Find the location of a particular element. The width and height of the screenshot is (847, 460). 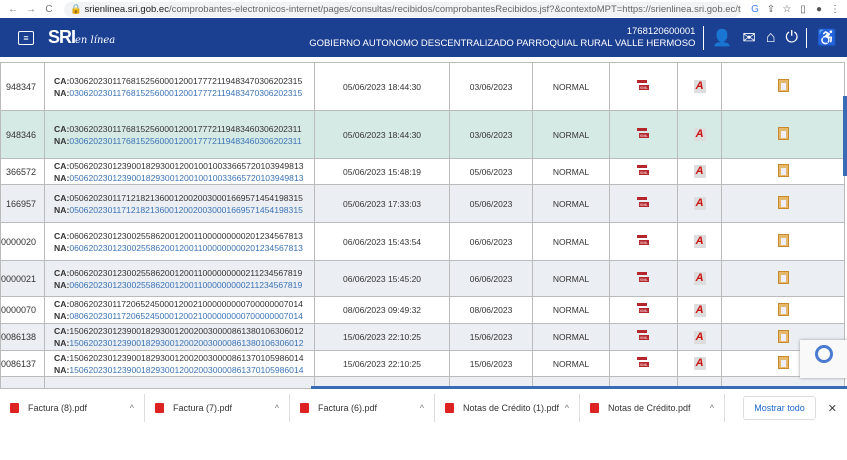

emission-date: 03/06/2023 is located at coordinates (491, 134).